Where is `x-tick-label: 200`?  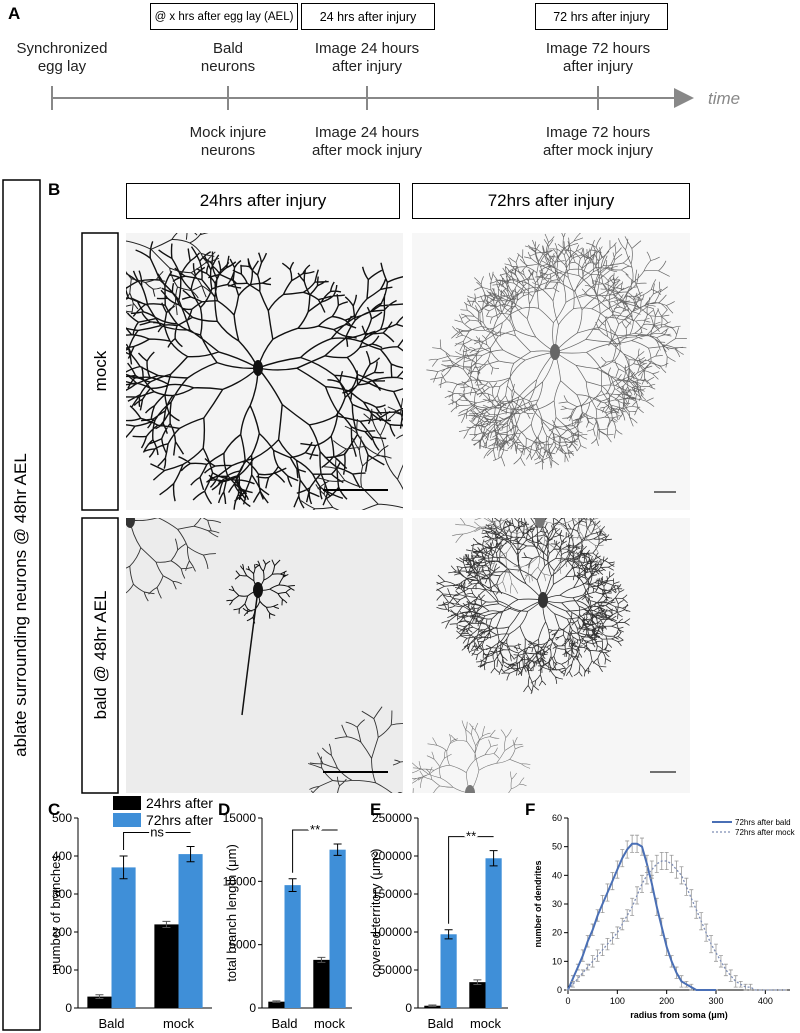 x-tick-label: 200 is located at coordinates (666, 1001).